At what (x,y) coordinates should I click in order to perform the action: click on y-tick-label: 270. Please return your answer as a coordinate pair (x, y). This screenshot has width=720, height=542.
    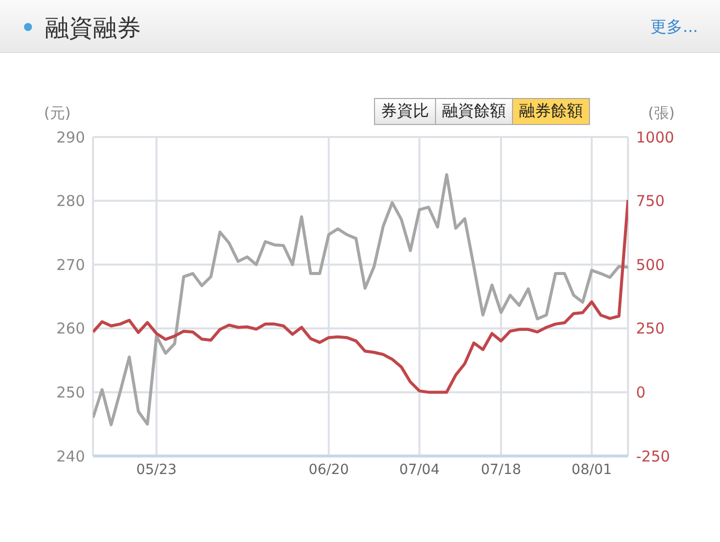
    Looking at the image, I should click on (70, 265).